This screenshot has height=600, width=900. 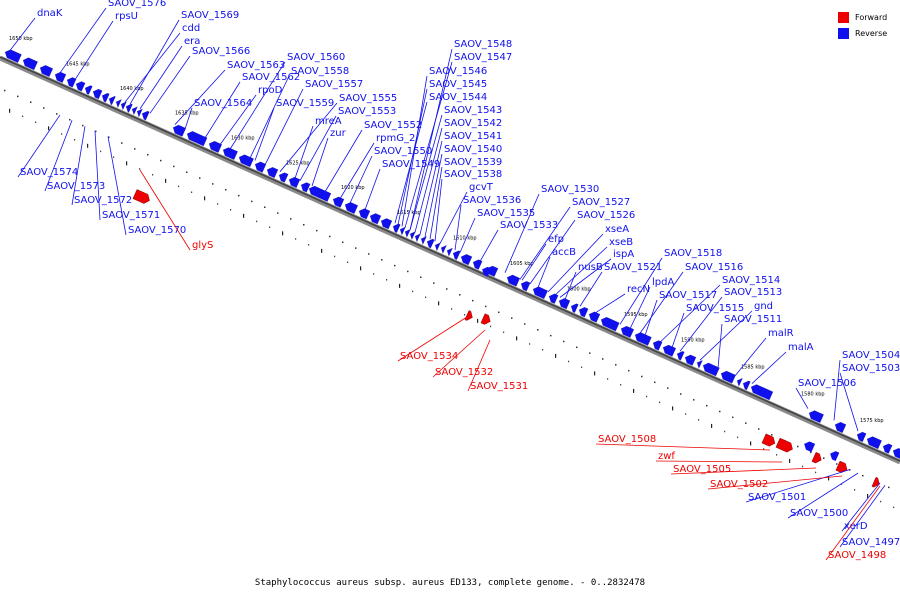 What do you see at coordinates (843, 33) in the screenshot?
I see `reverse-swatch` at bounding box center [843, 33].